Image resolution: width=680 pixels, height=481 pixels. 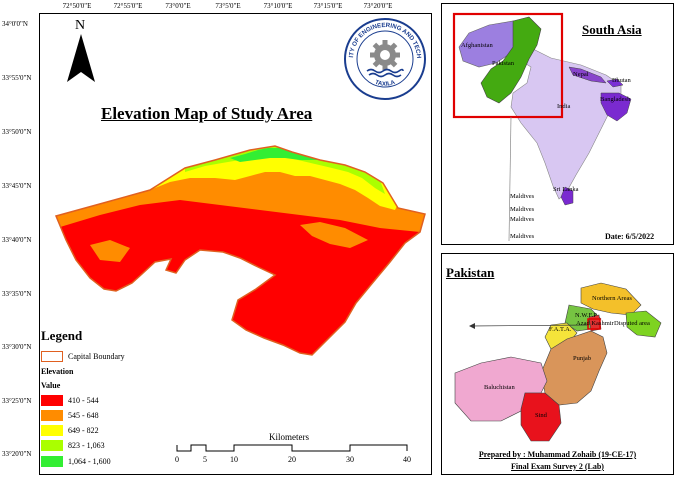 What do you see at coordinates (477, 45) in the screenshot?
I see `country-label: Afghanistan` at bounding box center [477, 45].